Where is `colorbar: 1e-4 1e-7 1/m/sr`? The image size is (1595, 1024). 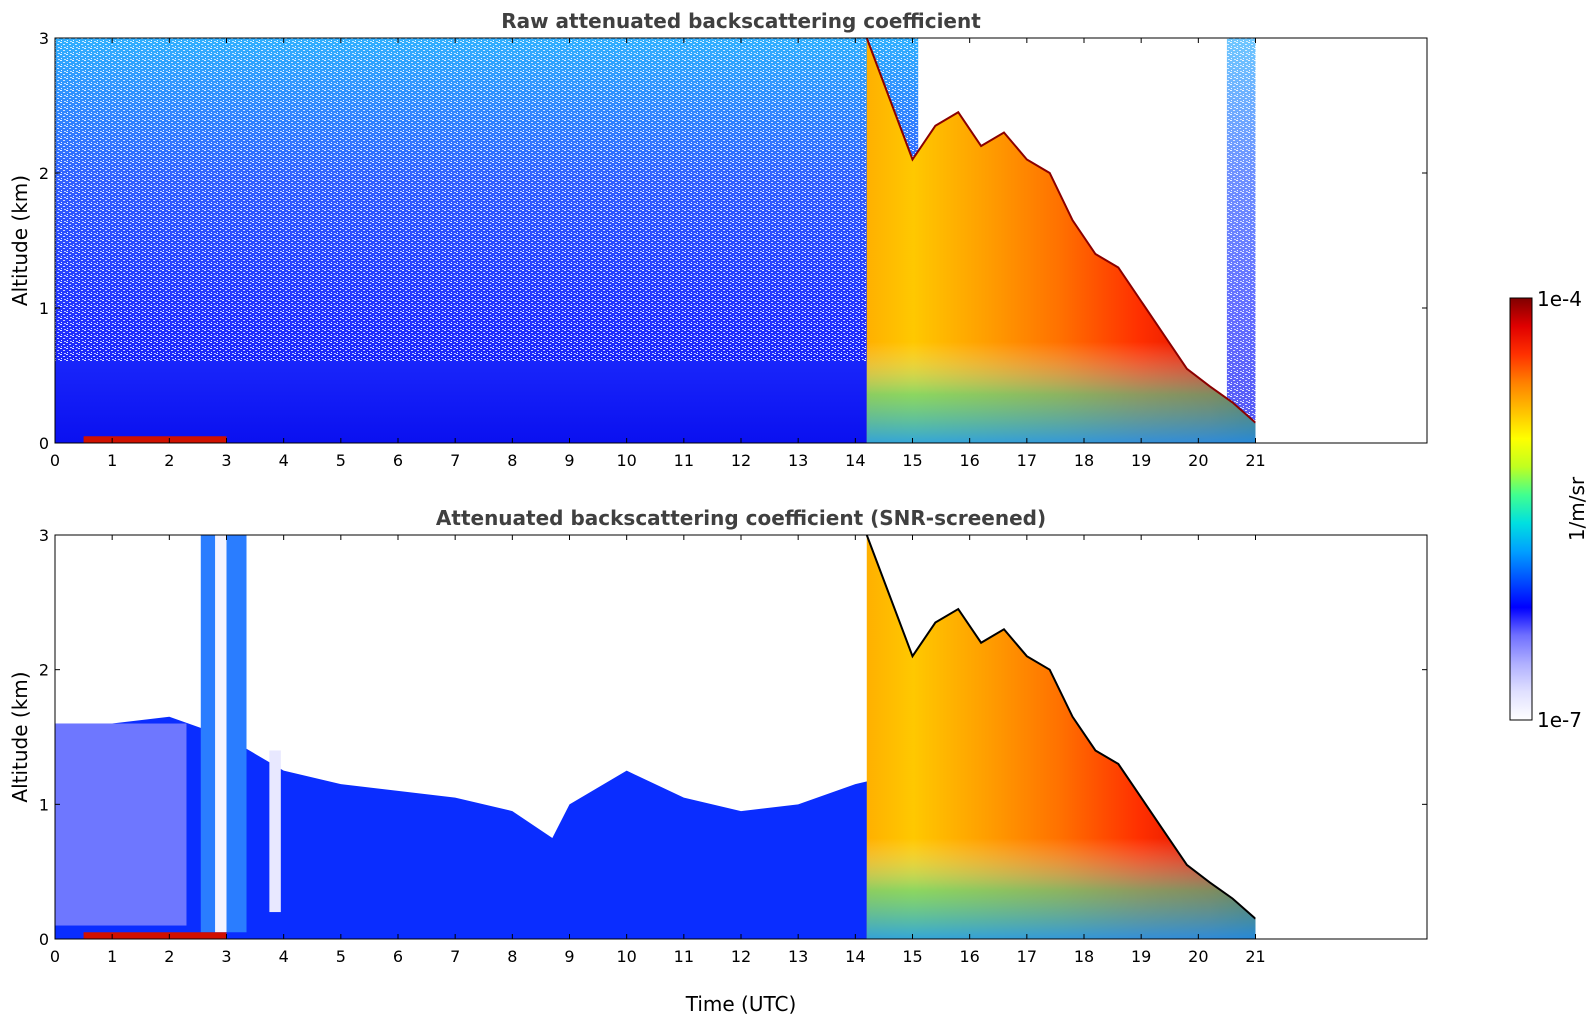
colorbar: 1e-4 1e-7 1/m/sr is located at coordinates (1549, 509).